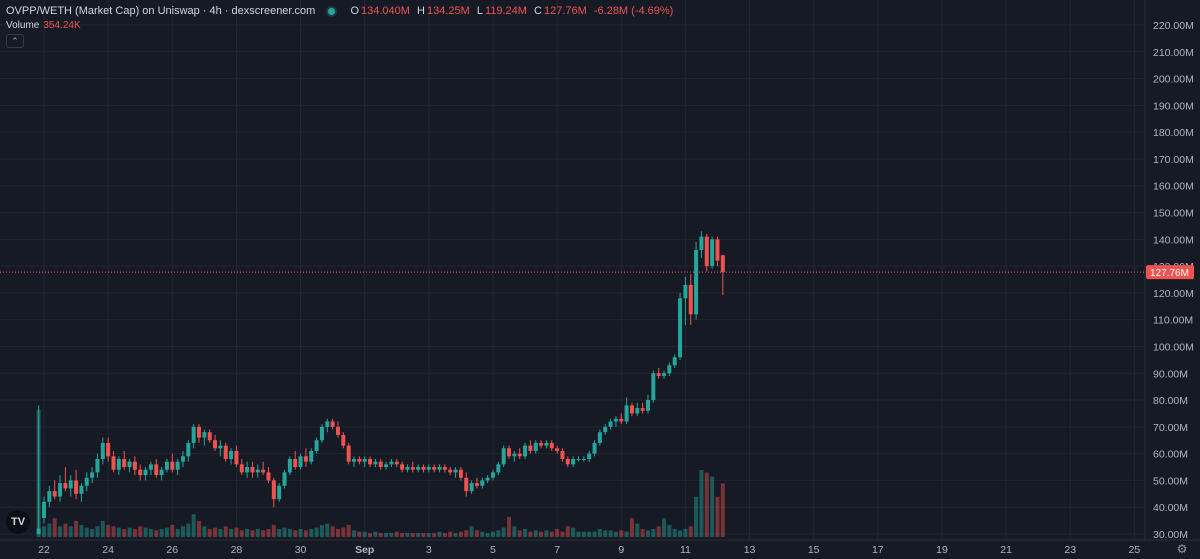  I want to click on y-tick-label: 80.00M, so click(1170, 401).